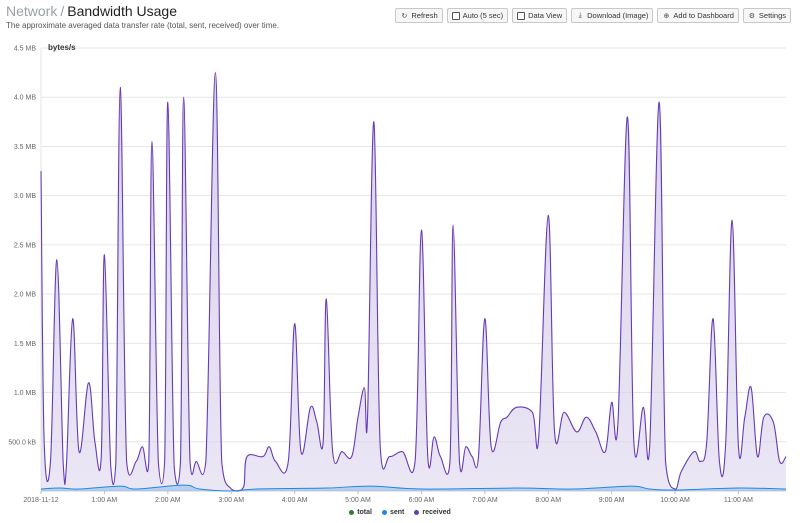  What do you see at coordinates (32, 11) in the screenshot?
I see `breadcrumb-network: Network` at bounding box center [32, 11].